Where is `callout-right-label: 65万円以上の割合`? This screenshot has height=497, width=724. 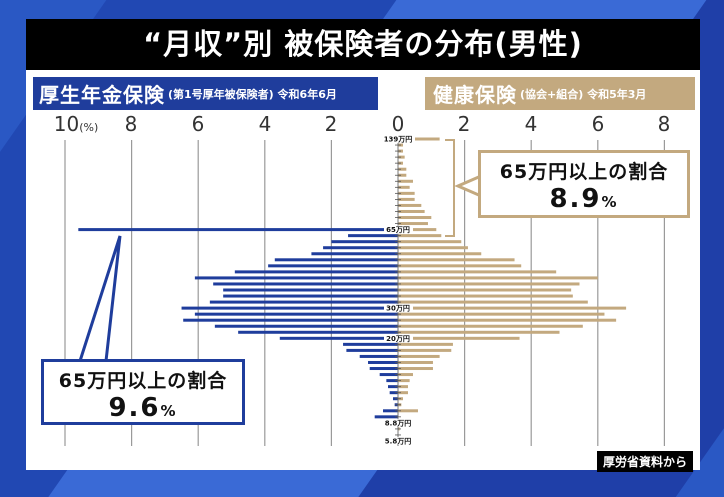 callout-right-label: 65万円以上の割合 is located at coordinates (584, 172).